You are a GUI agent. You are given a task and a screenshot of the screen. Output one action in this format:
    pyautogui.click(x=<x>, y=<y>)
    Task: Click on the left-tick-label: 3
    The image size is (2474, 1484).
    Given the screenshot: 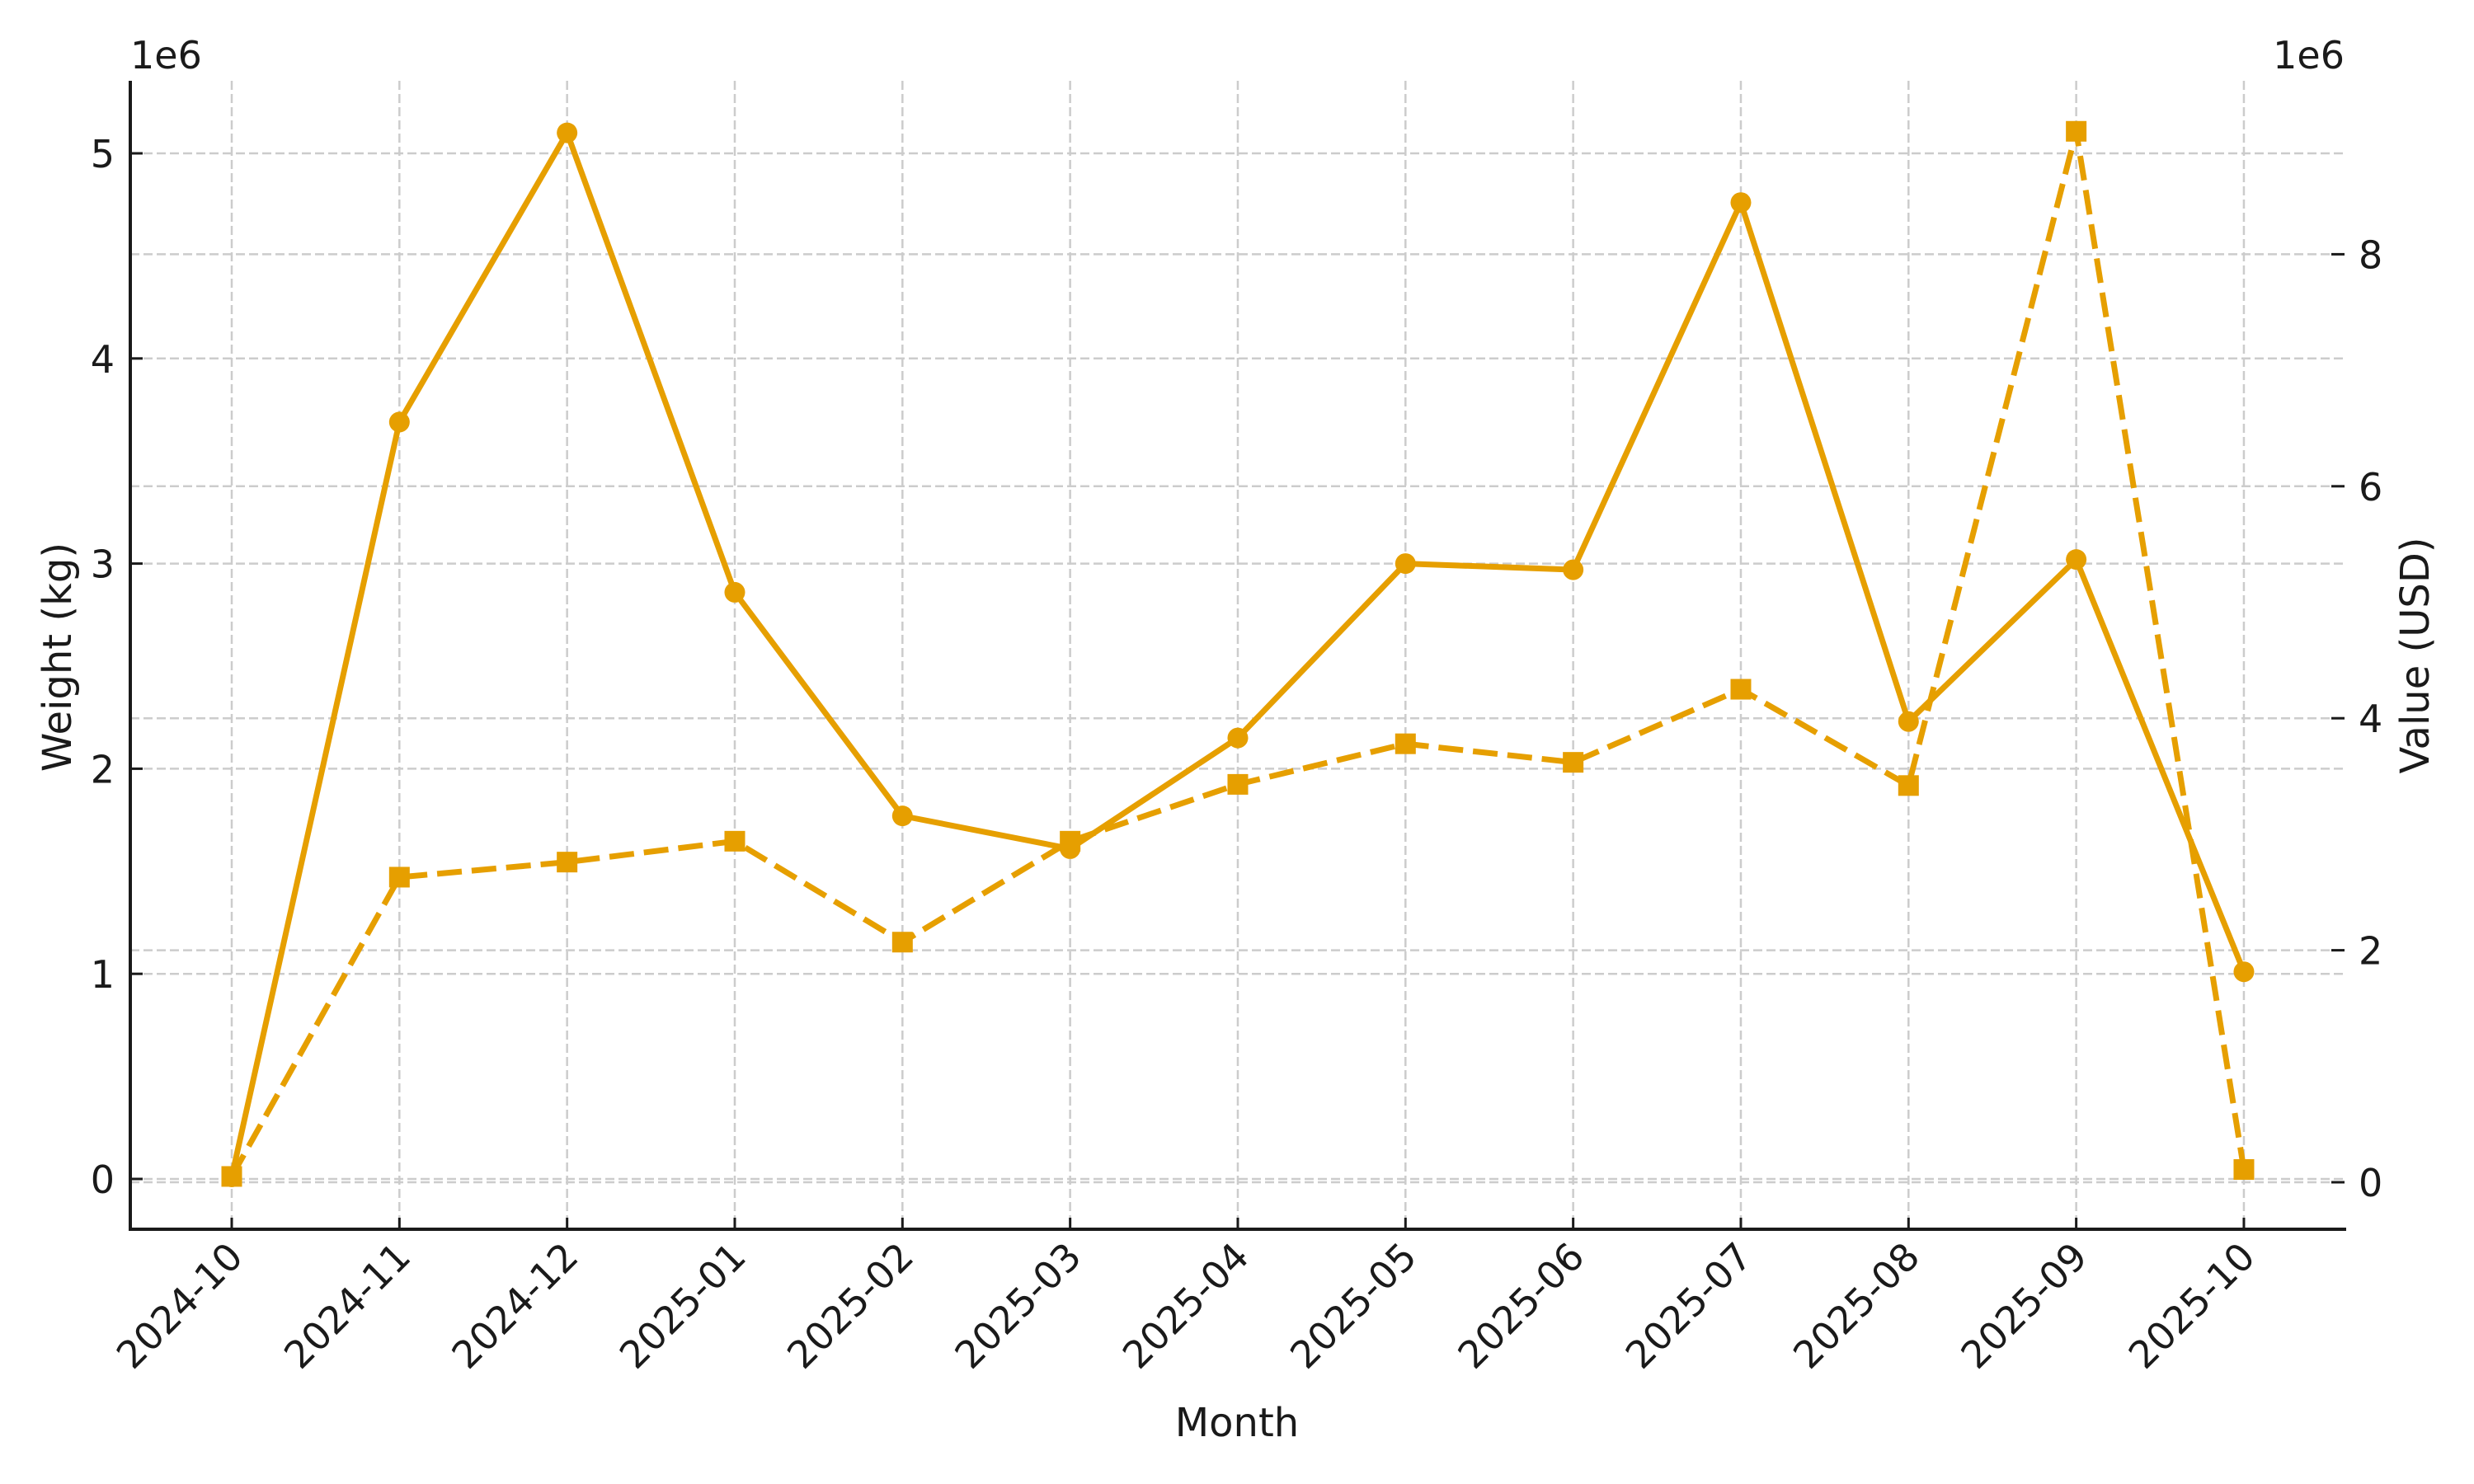 What is the action you would take?
    pyautogui.click(x=103, y=564)
    